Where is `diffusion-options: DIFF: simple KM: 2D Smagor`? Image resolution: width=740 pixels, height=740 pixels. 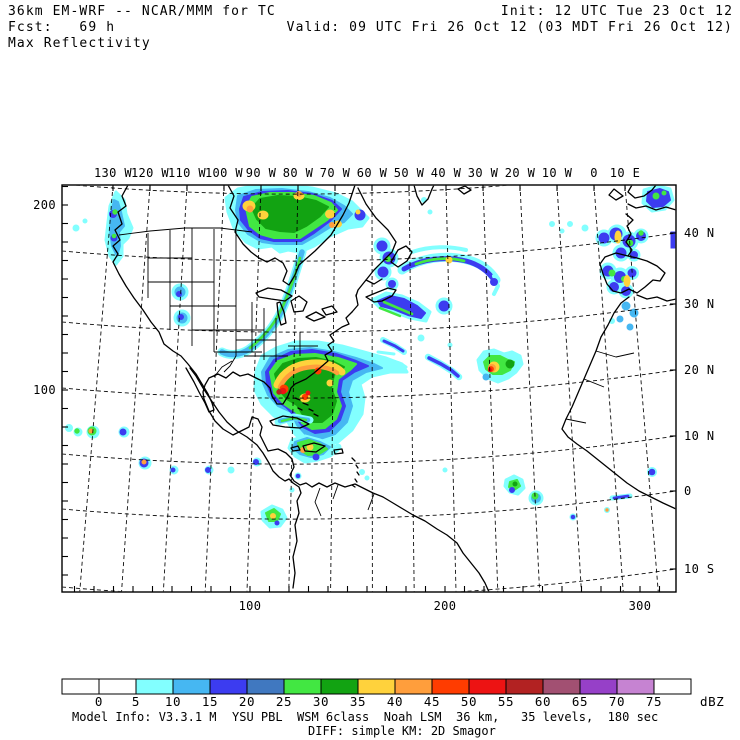 diffusion-options: DIFF: simple KM: 2D Smagor is located at coordinates (402, 731).